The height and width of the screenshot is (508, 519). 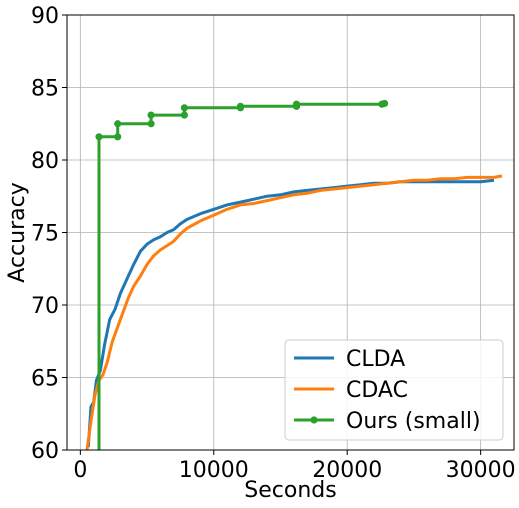 I want to click on x-axis-label: Seconds, so click(x=290, y=490).